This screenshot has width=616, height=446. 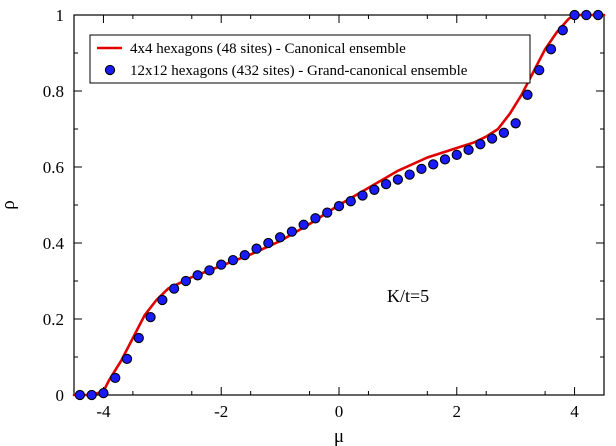 What do you see at coordinates (54, 243) in the screenshot?
I see `y-tick-label: 0.4` at bounding box center [54, 243].